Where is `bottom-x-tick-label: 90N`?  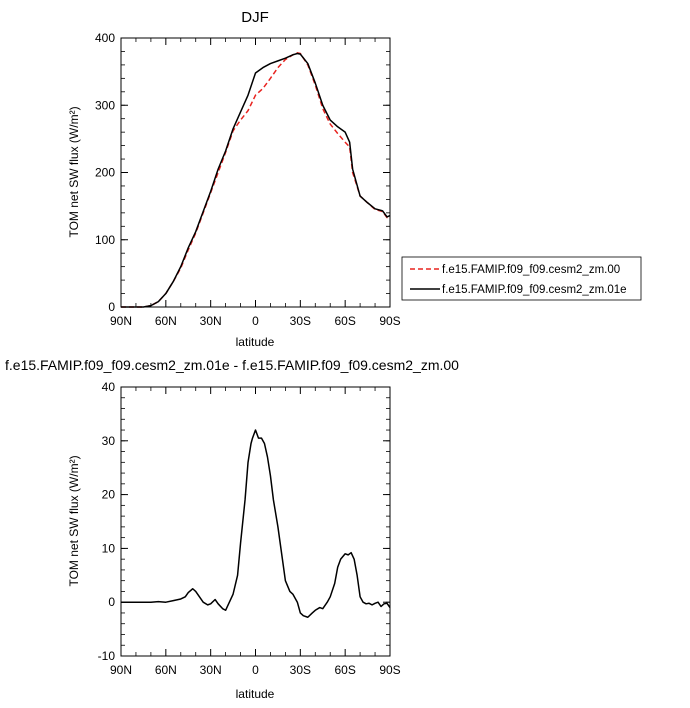 bottom-x-tick-label: 90N is located at coordinates (121, 670).